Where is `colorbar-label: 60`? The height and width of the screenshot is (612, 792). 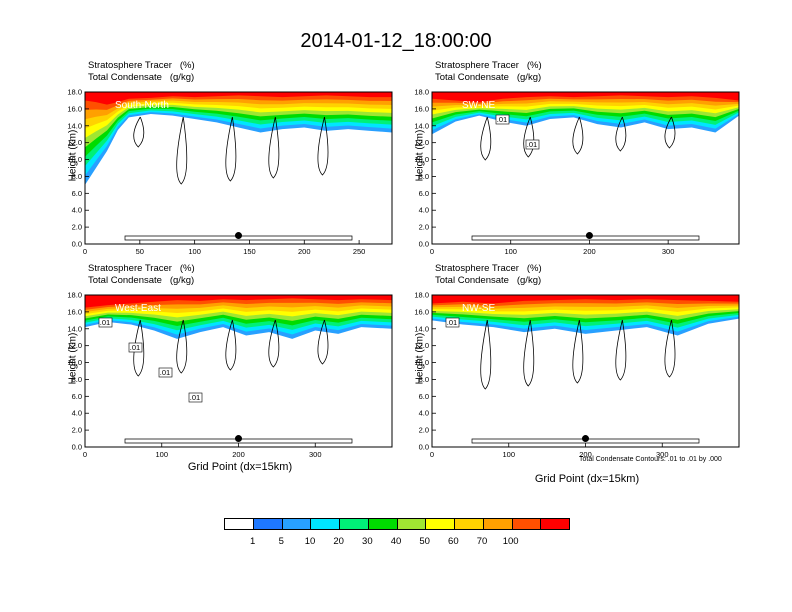 colorbar-label: 60 is located at coordinates (453, 541).